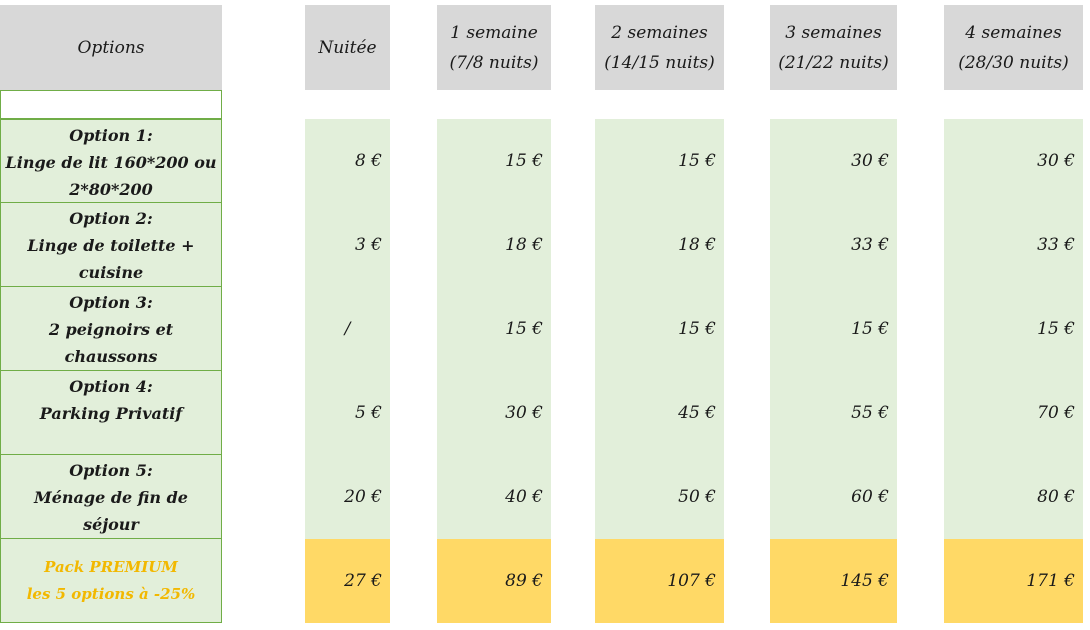  Describe the element at coordinates (524, 161) in the screenshot. I see `option-1-1-semaine-value: 15 €` at that location.